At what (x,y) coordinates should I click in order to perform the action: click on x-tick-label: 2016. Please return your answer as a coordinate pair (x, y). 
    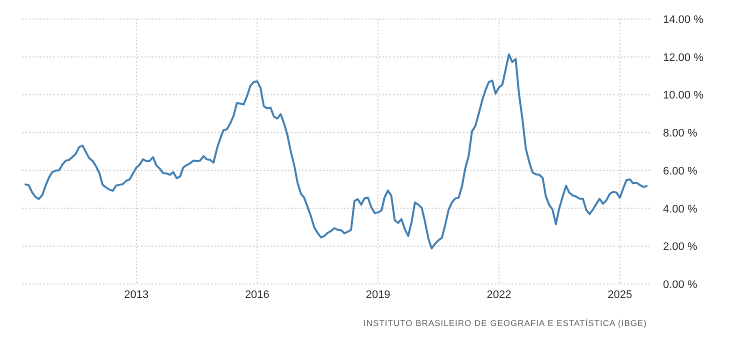
    Looking at the image, I should click on (257, 295).